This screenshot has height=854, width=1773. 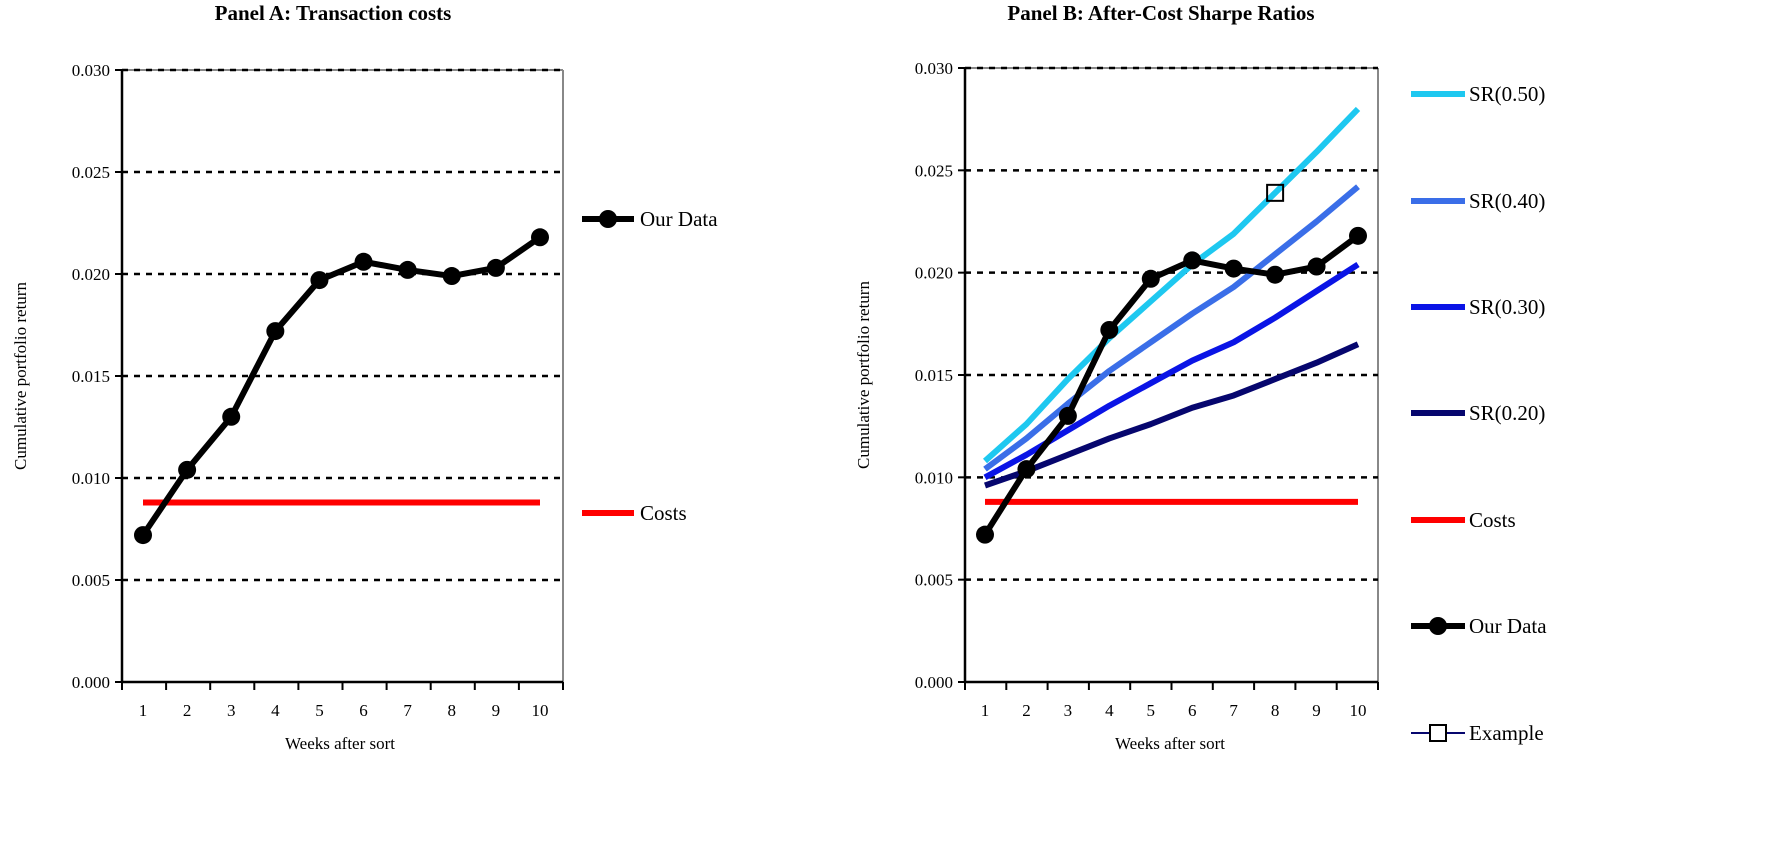 I want to click on legend-item-sr-0-40: SR(0.40), so click(x=1478, y=201).